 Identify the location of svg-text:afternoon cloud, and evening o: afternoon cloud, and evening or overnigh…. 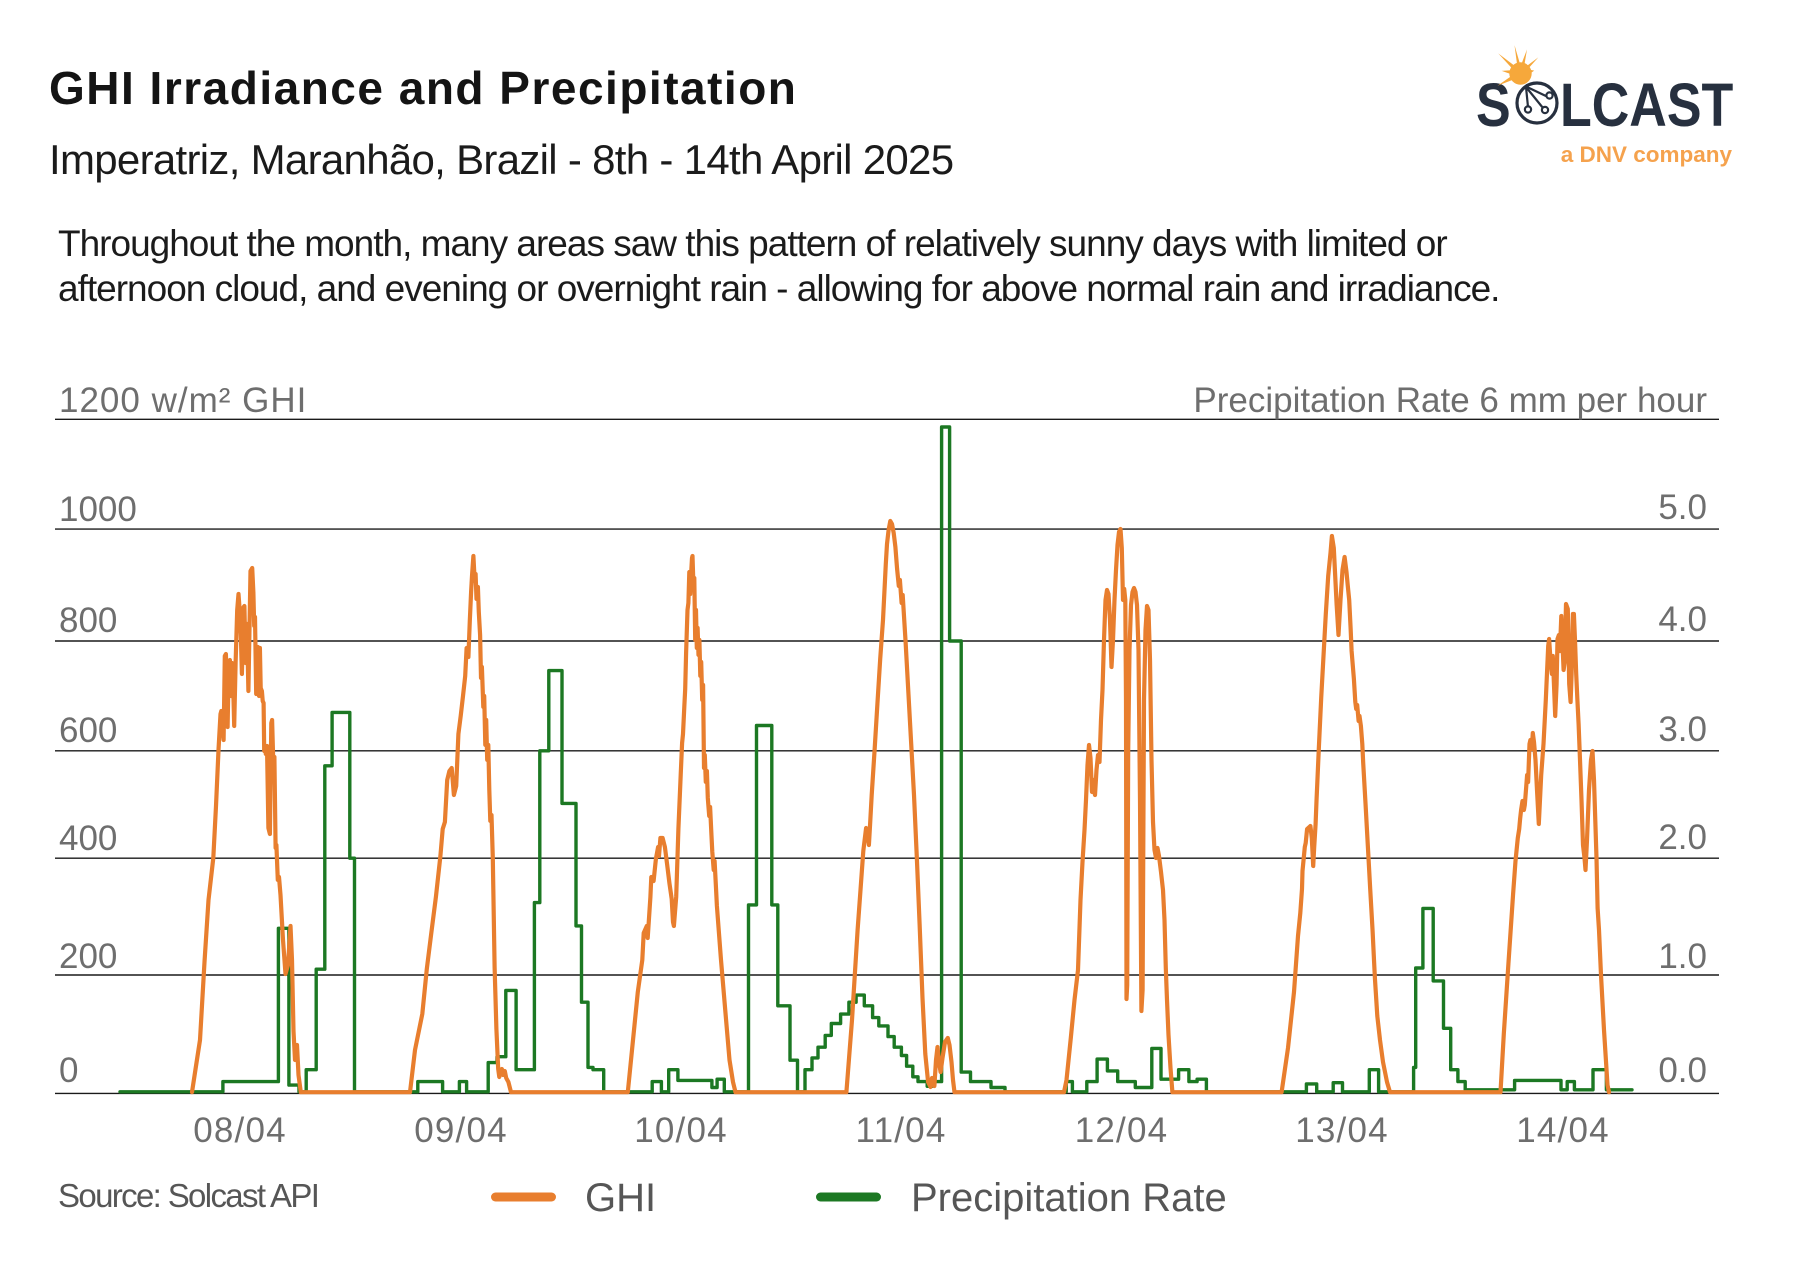
(778, 288).